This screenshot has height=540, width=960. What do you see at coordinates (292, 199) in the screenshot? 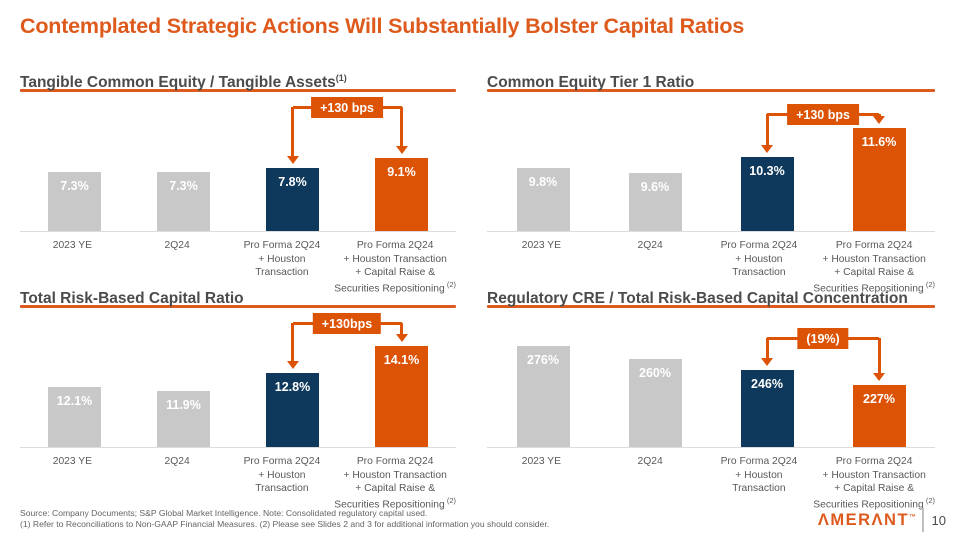
I see `bar: 7.8%` at bounding box center [292, 199].